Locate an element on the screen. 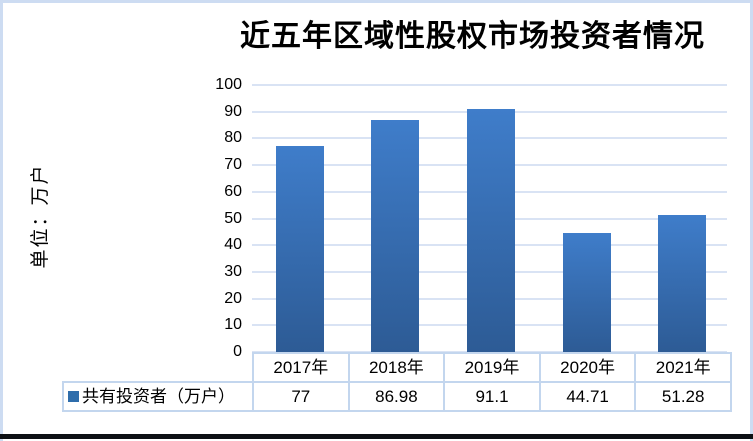 The height and width of the screenshot is (441, 753). y-axis-tick-label: 60 is located at coordinates (233, 191).